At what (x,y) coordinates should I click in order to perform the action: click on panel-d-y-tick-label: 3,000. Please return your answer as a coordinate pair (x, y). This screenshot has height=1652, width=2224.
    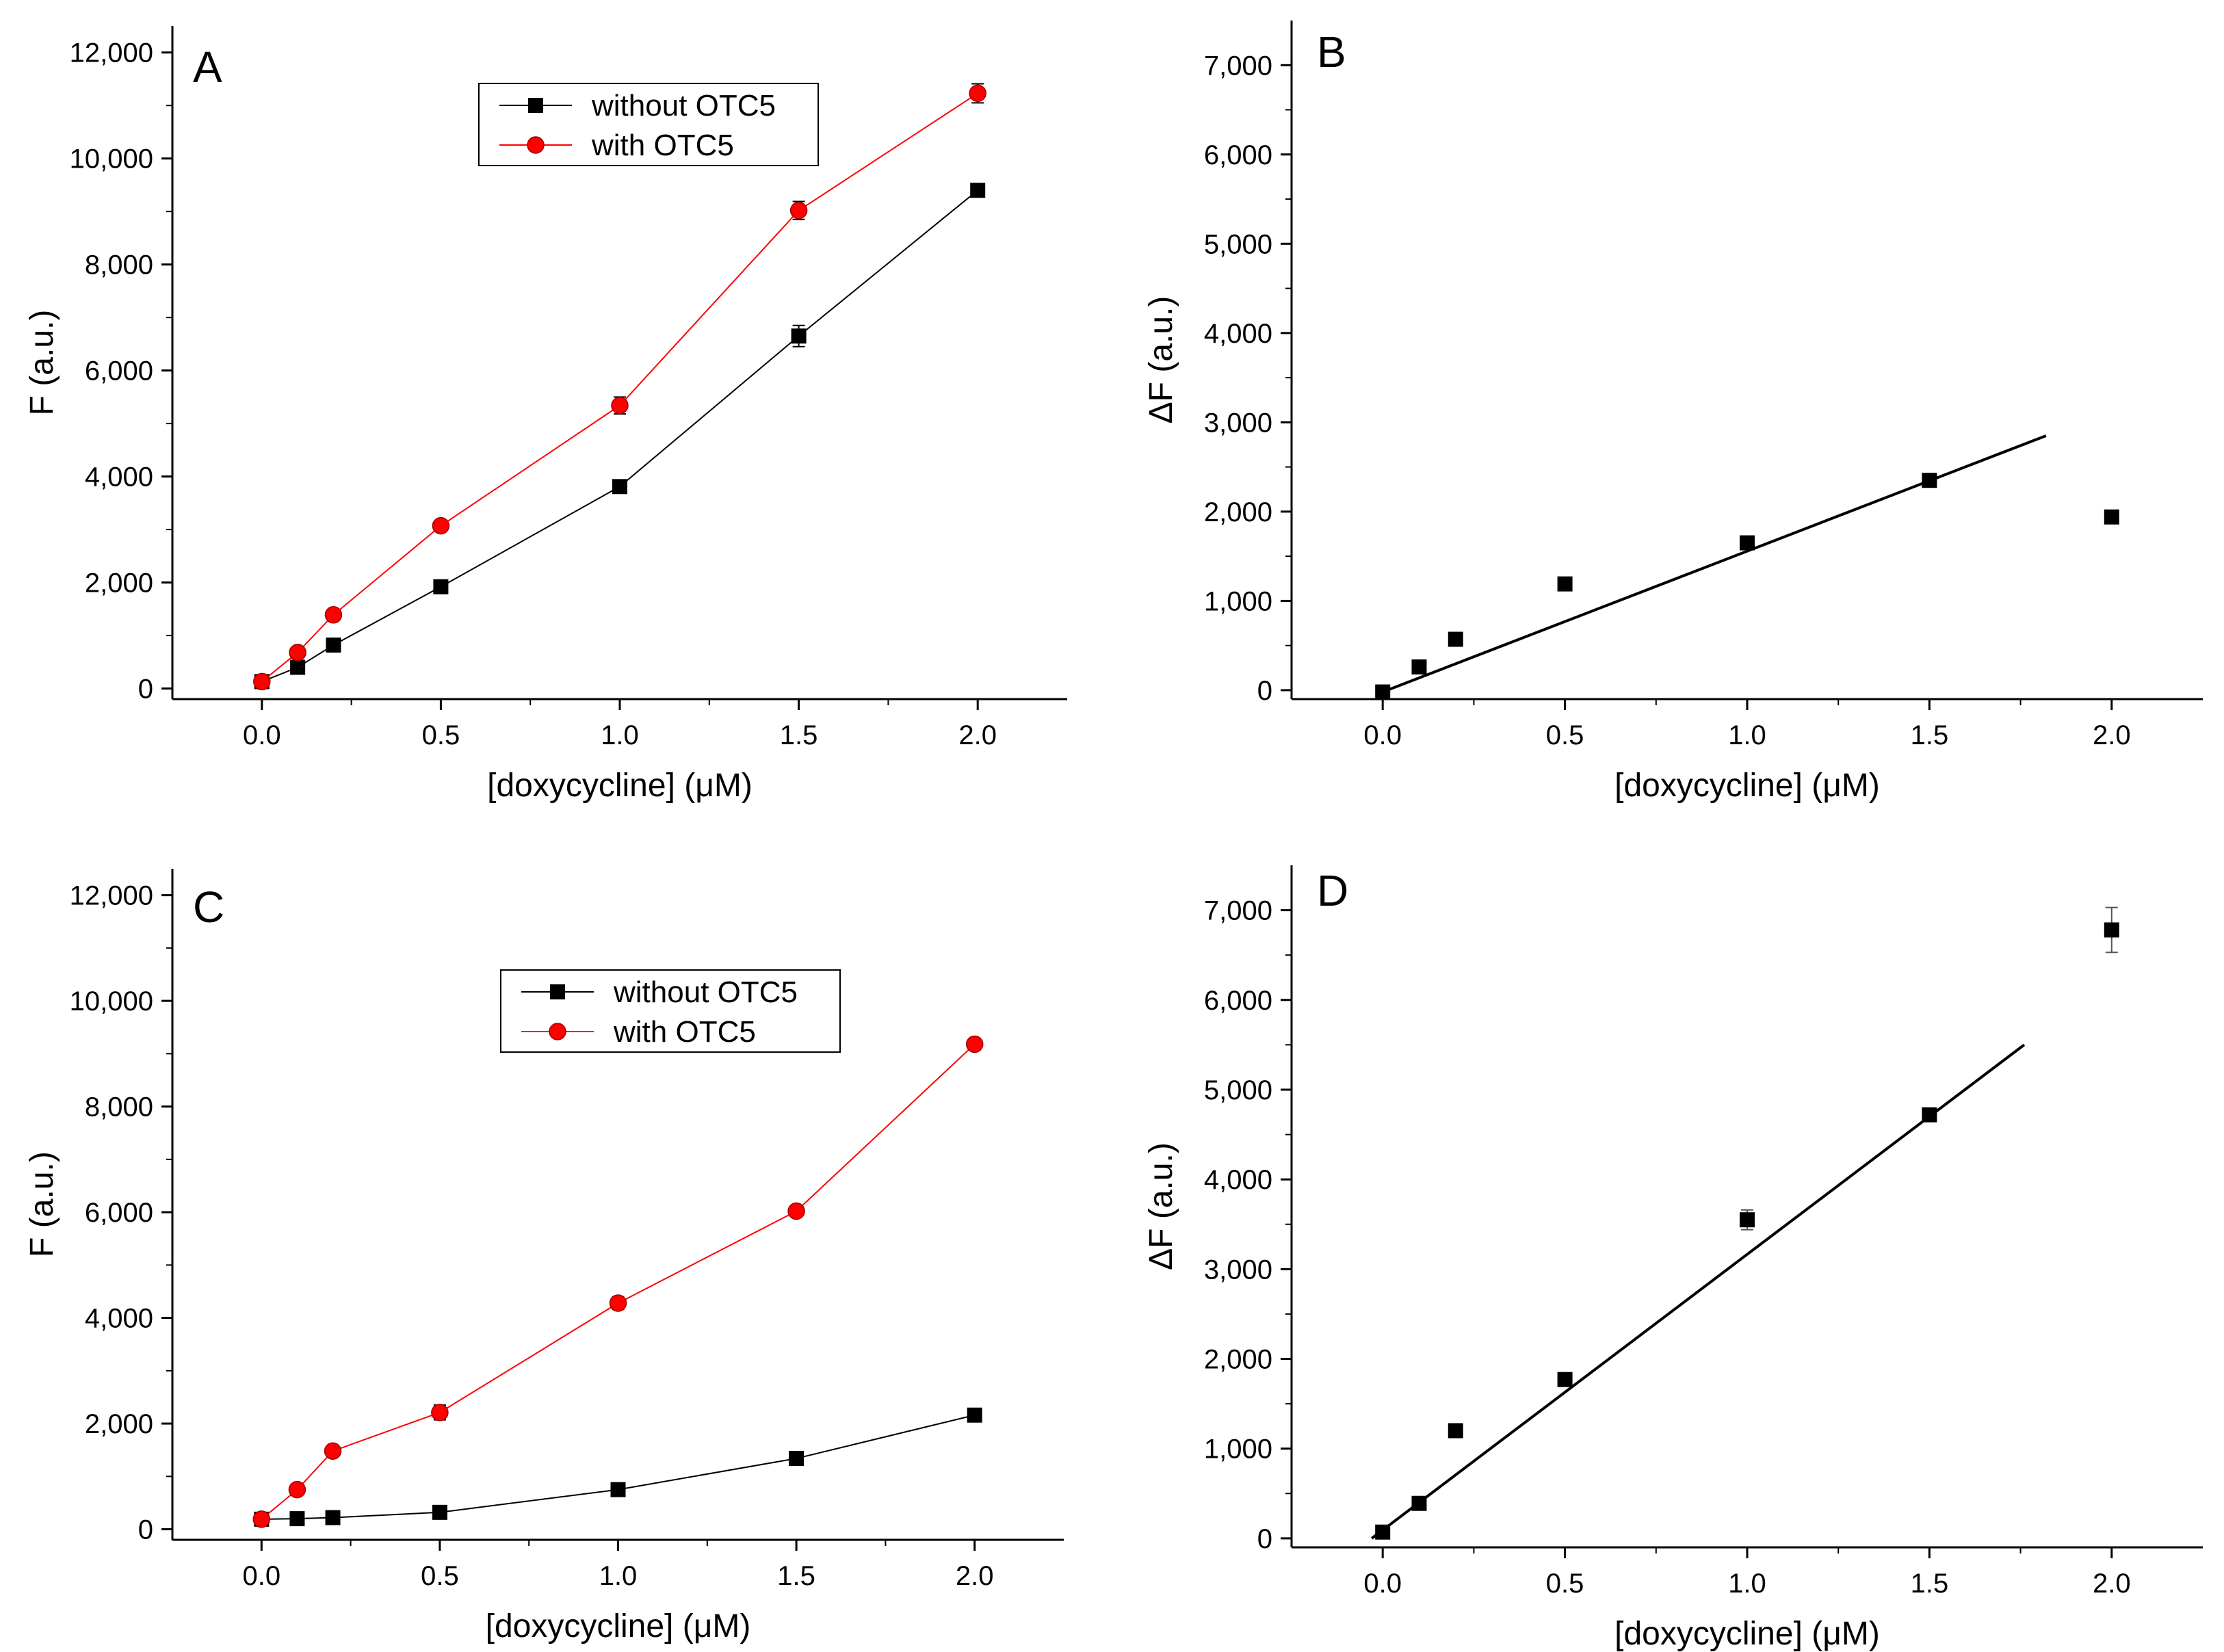
    Looking at the image, I should click on (1238, 1270).